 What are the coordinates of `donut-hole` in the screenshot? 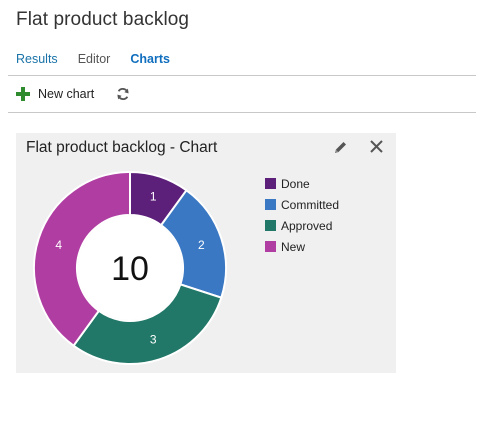 It's located at (130, 268).